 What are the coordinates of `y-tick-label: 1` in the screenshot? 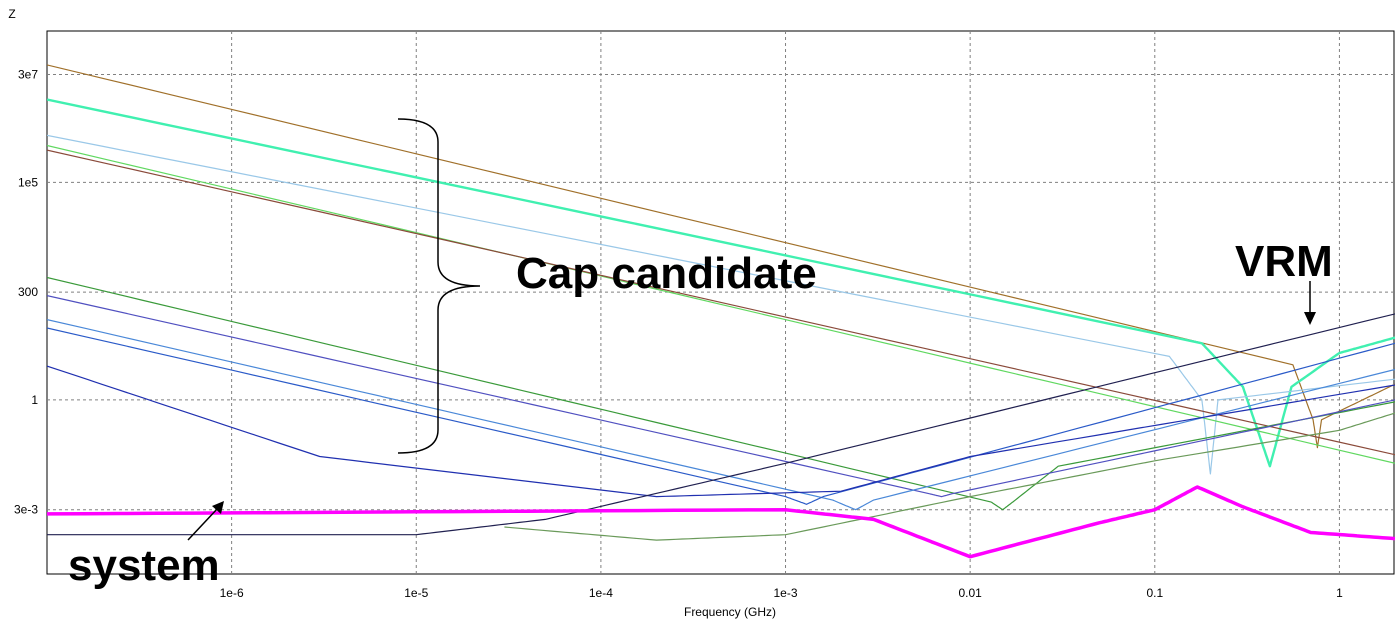 It's located at (34, 400).